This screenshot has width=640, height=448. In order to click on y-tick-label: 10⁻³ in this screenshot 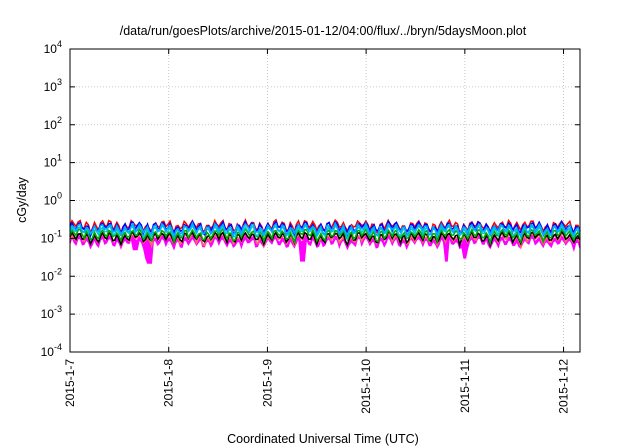, I will do `click(51, 312)`.